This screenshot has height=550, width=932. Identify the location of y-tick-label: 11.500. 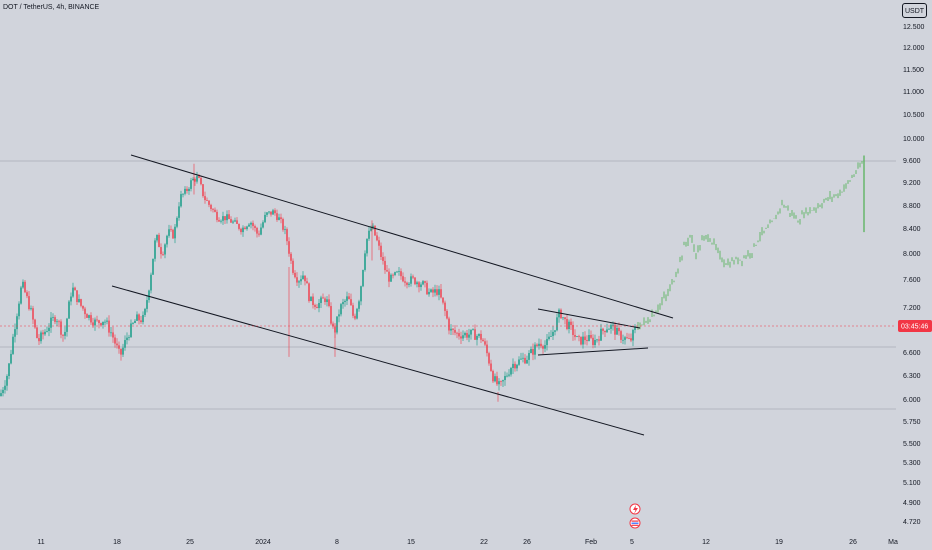
(913, 70).